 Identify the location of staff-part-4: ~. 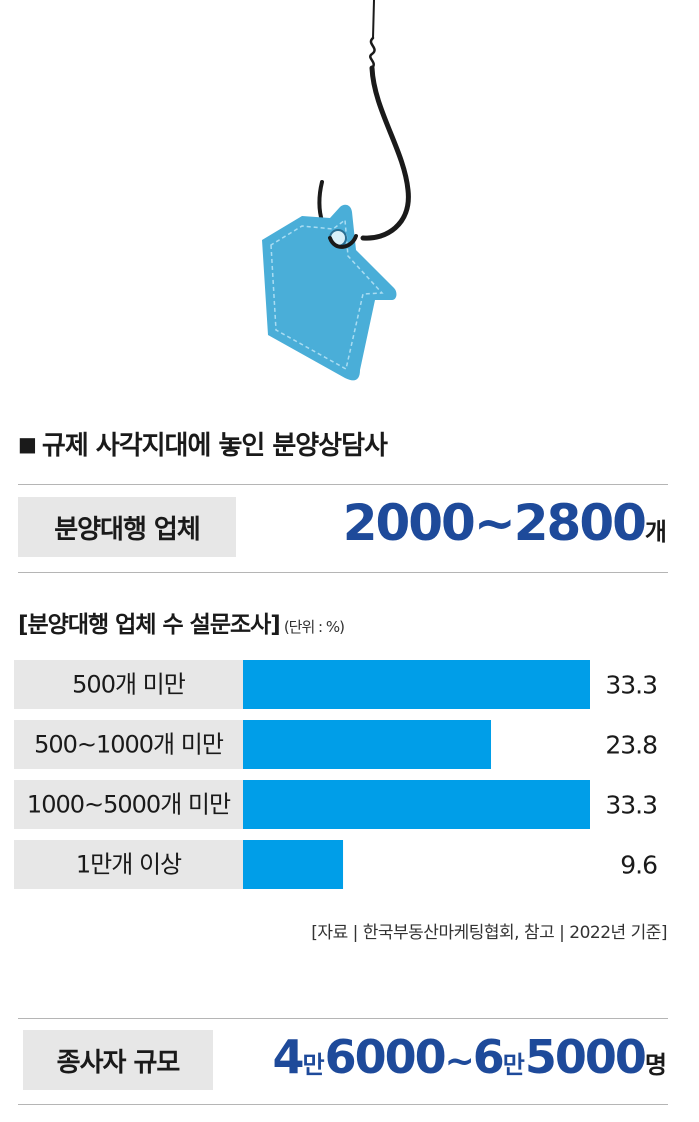
(459, 1061).